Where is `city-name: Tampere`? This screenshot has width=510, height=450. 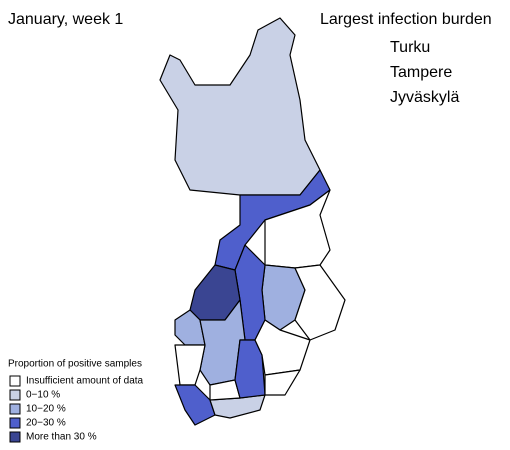 city-name: Tampere is located at coordinates (421, 72).